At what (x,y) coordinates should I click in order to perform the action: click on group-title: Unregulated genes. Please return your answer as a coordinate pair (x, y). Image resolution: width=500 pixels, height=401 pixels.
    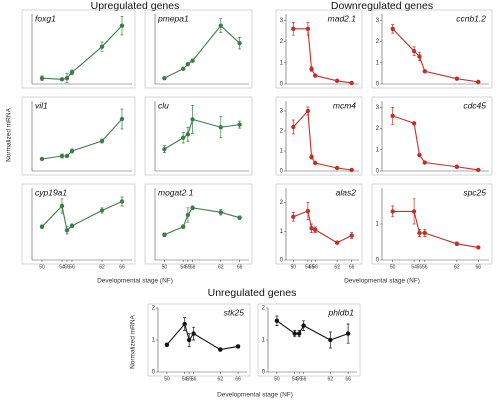
    Looking at the image, I should click on (252, 293).